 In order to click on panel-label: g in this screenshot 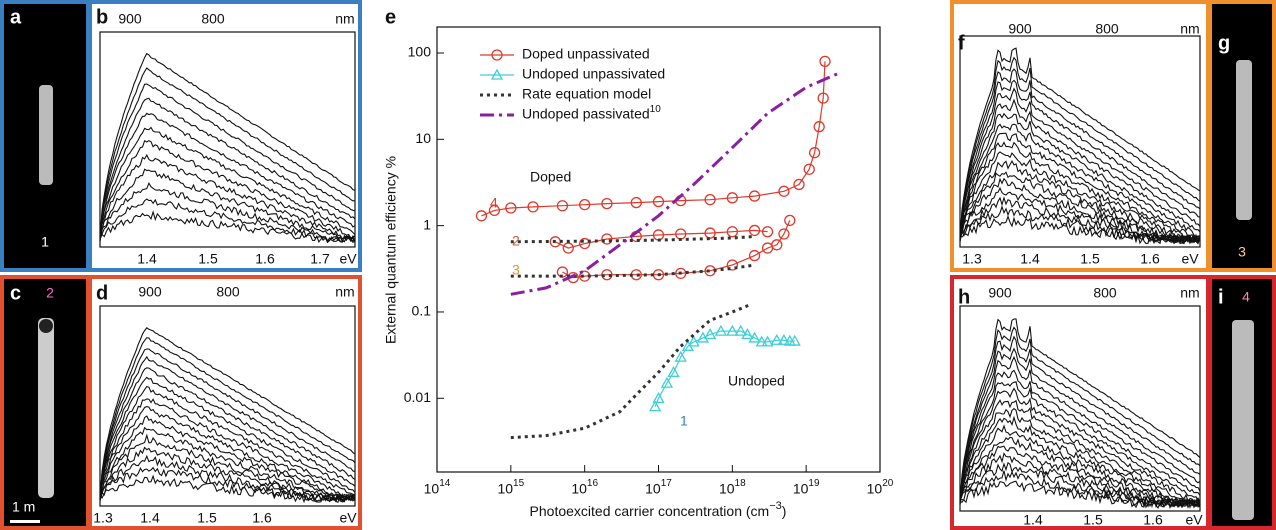, I will do `click(1224, 43)`.